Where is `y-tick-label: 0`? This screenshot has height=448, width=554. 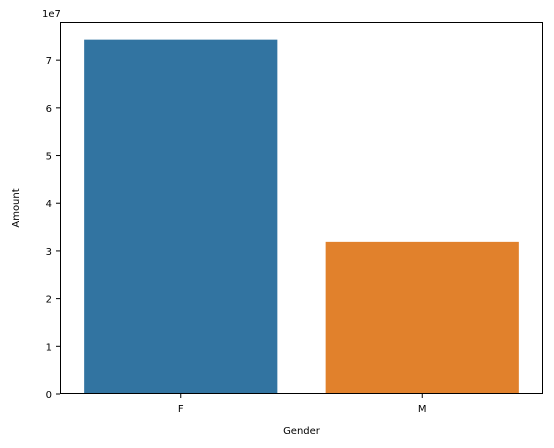
y-tick-label: 0 is located at coordinates (49, 395).